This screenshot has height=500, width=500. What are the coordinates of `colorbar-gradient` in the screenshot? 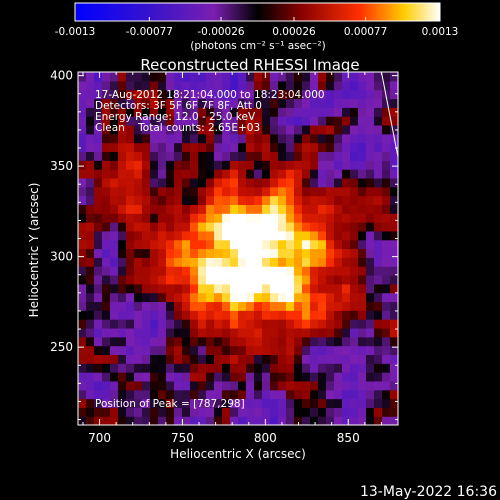 It's located at (257, 12).